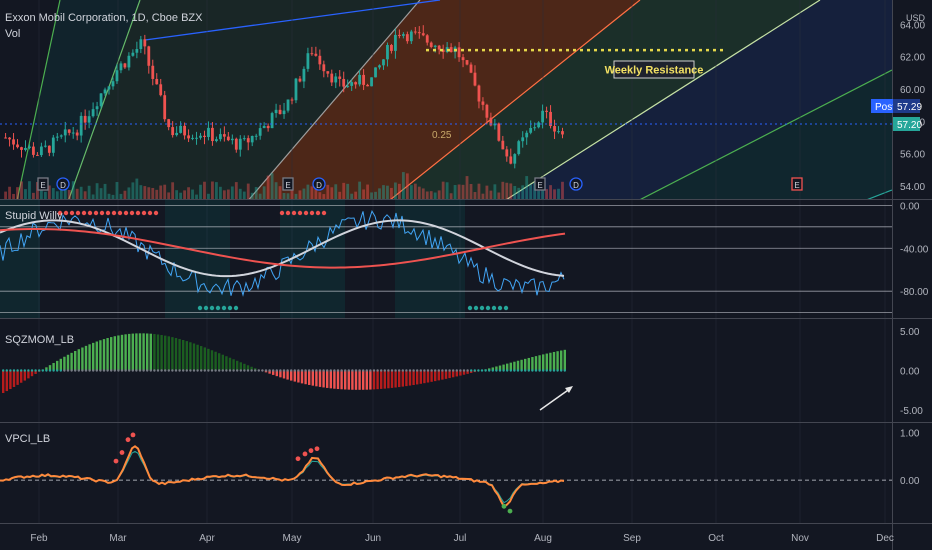 This screenshot has height=550, width=932. I want to click on volume-label: Vol, so click(12, 34).